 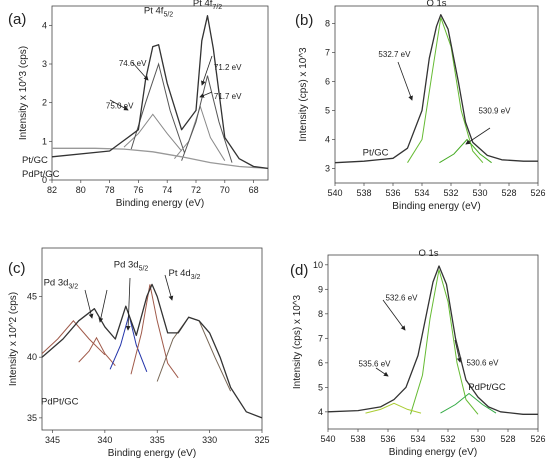 I want to click on x-tick-label: 70, so click(x=225, y=190).